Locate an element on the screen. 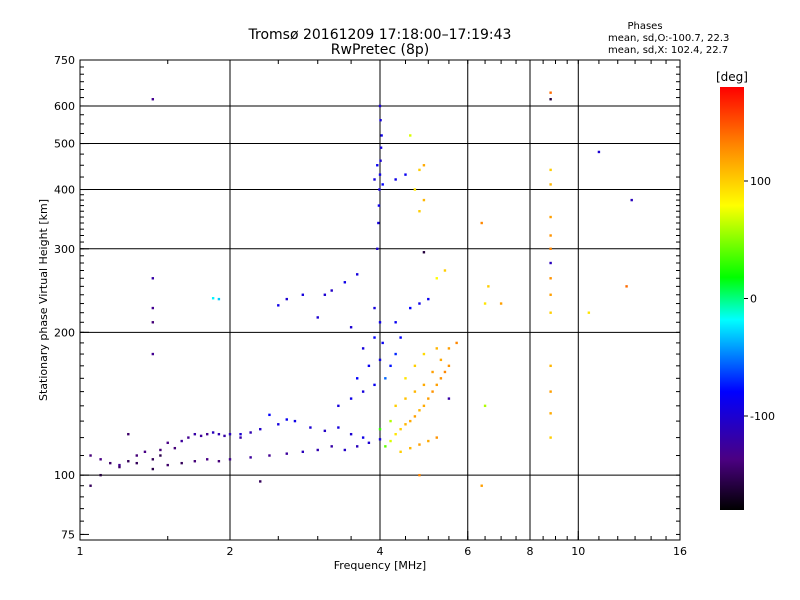 This screenshot has height=600, width=800. y-tick-label: 200 is located at coordinates (64, 332).